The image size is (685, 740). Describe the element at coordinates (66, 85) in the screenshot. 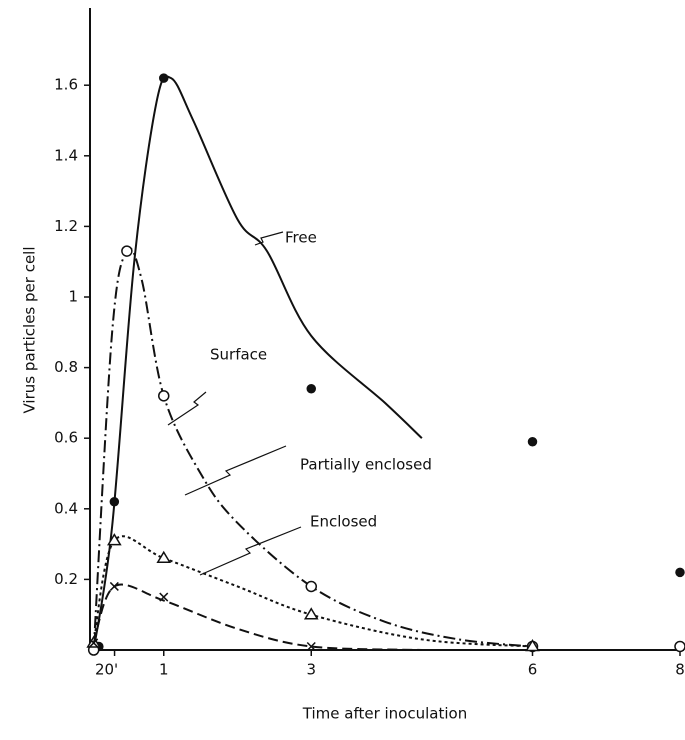

I see `y-tick-label: 1.6` at that location.